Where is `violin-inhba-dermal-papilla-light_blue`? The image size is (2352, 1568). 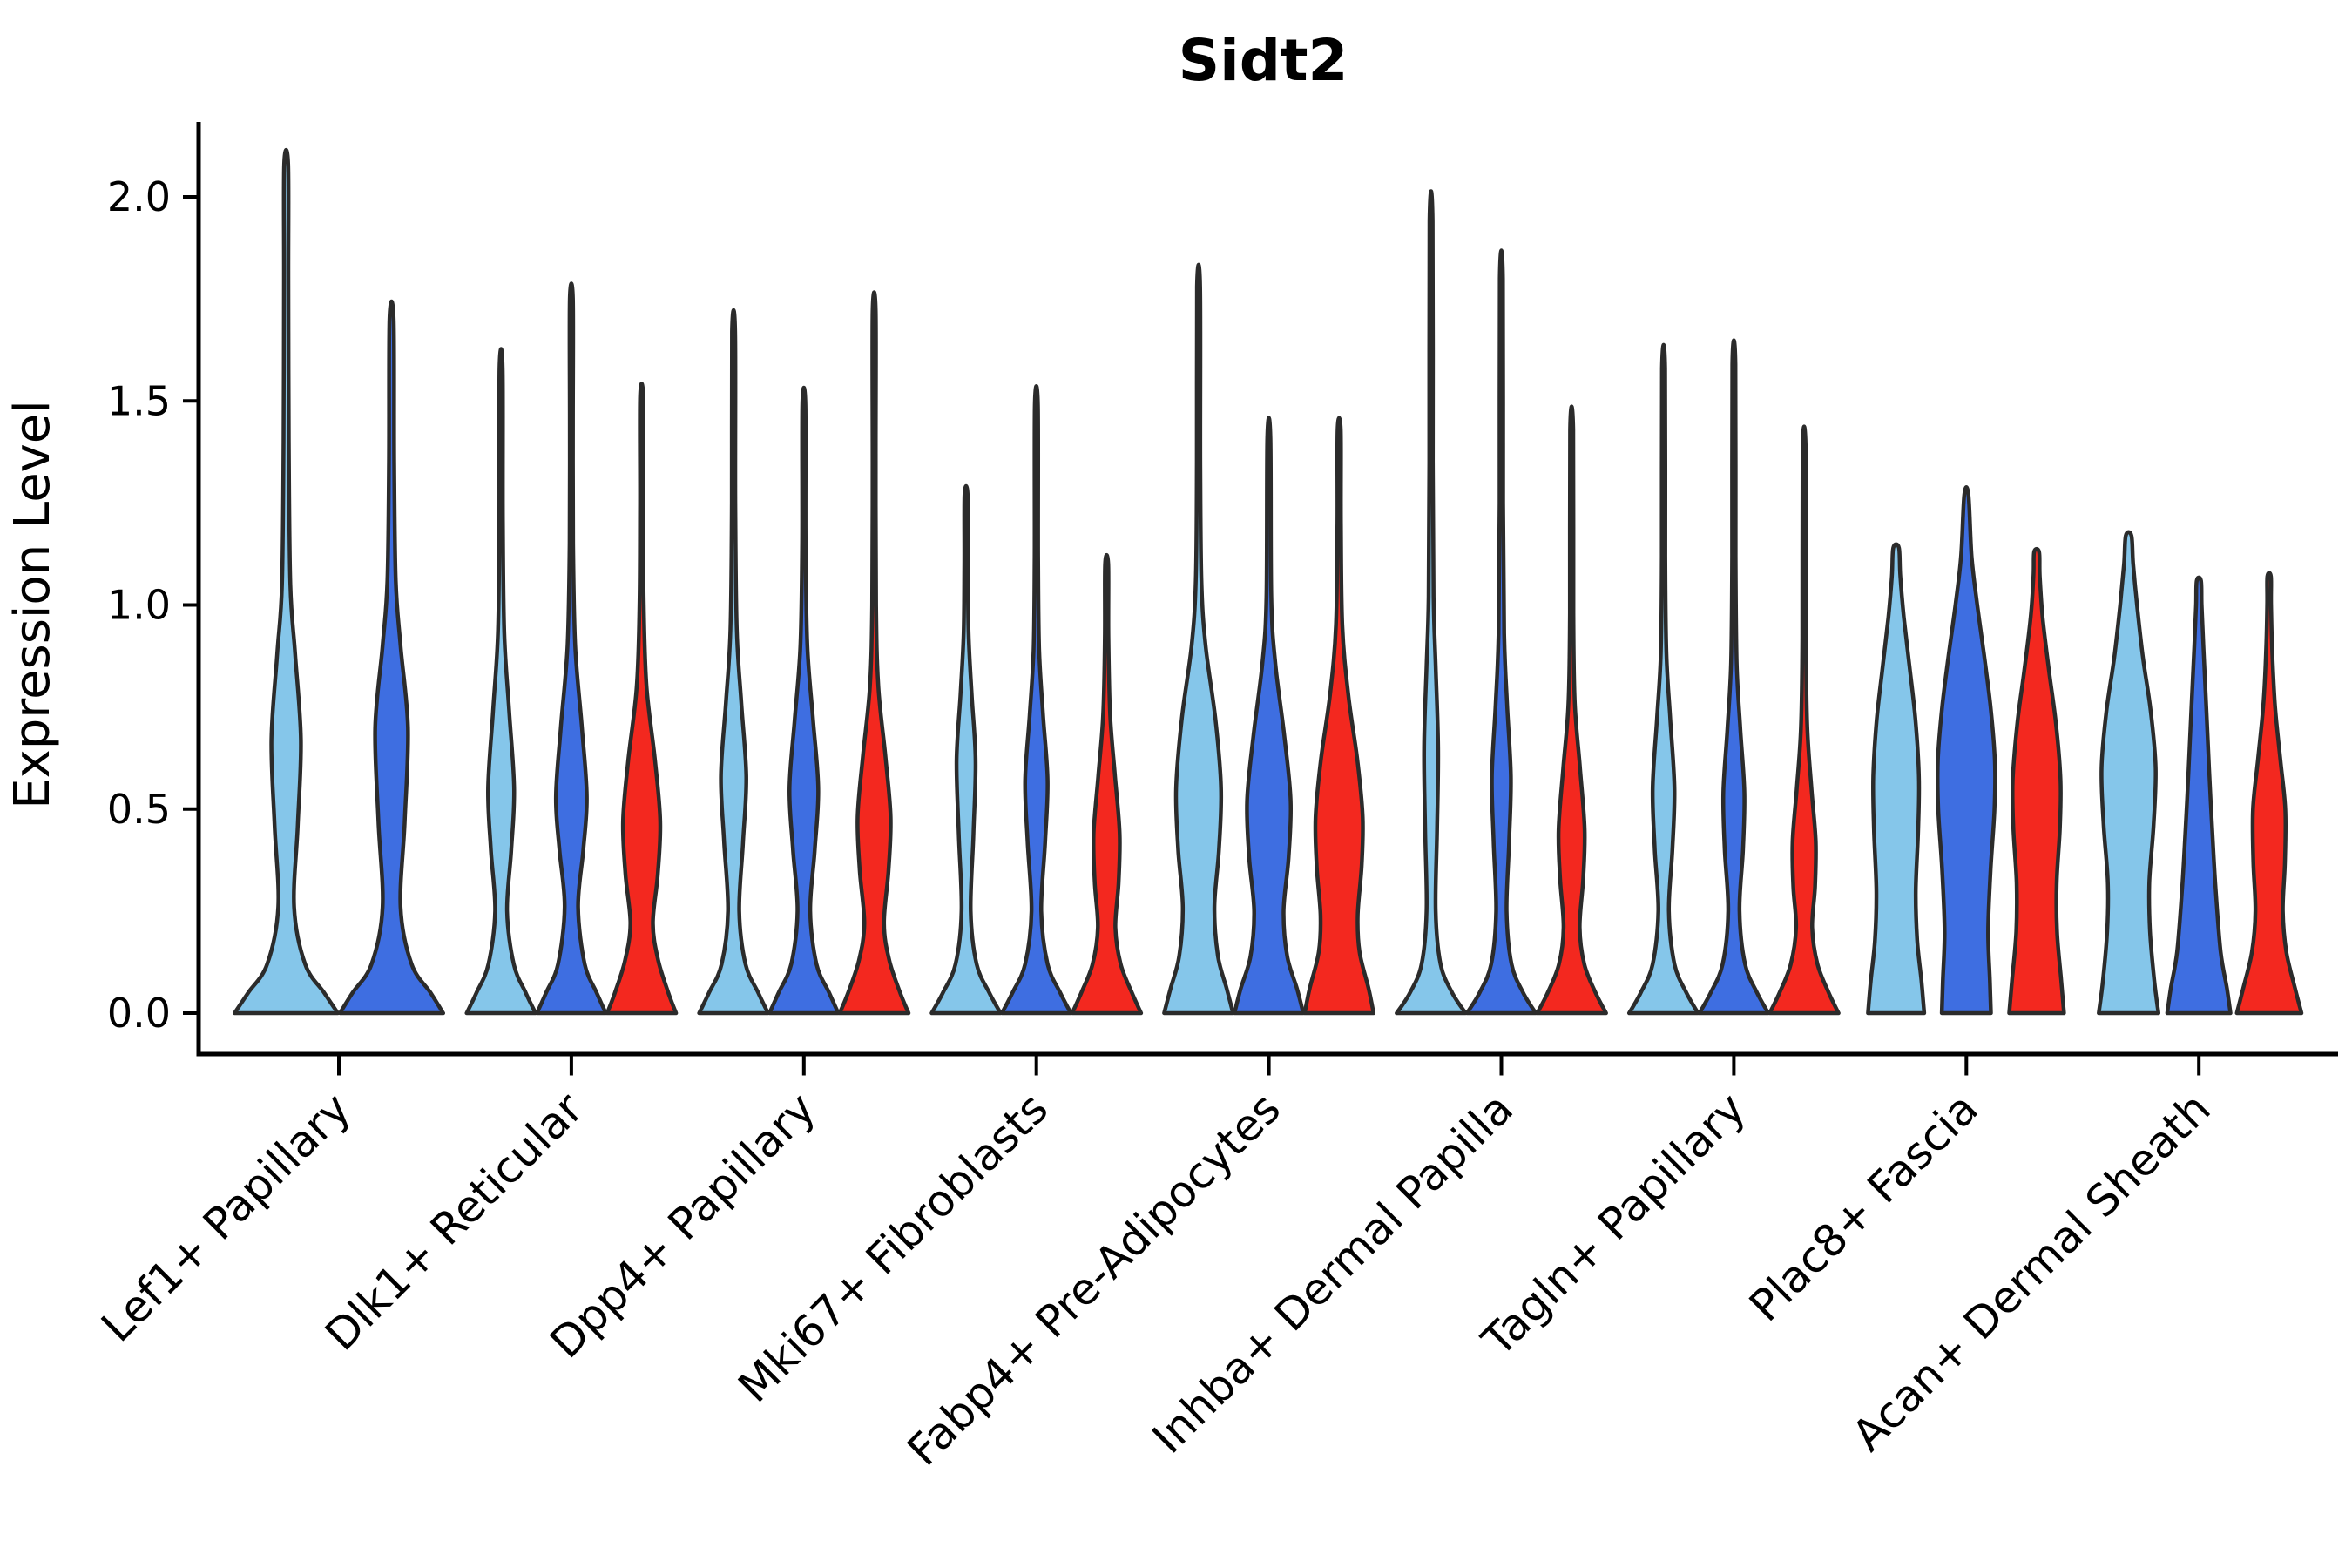
violin-inhba-dermal-papilla-light_blue is located at coordinates (1431, 603).